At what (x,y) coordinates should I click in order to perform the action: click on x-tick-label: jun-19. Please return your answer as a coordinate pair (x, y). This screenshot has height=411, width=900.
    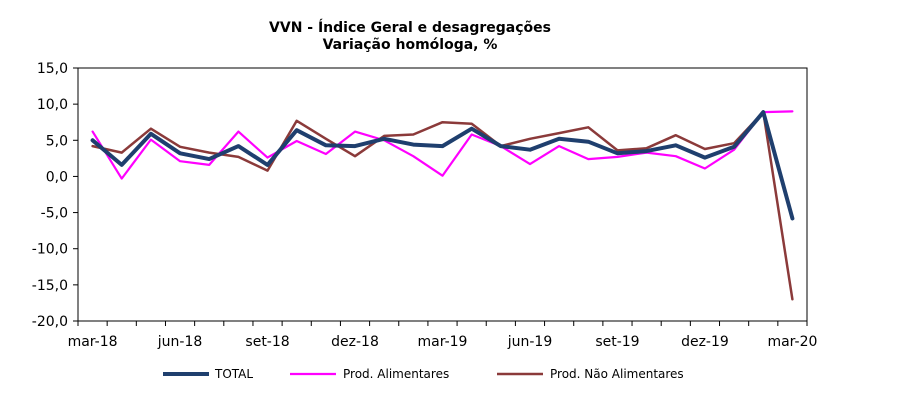
    Looking at the image, I should click on (530, 342).